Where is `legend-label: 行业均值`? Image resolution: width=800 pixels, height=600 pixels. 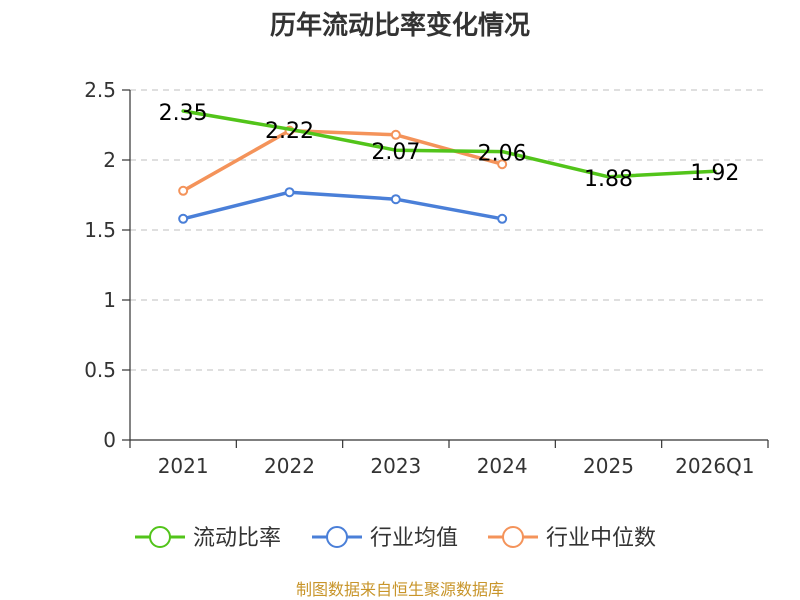 legend-label: 行业均值 is located at coordinates (414, 538).